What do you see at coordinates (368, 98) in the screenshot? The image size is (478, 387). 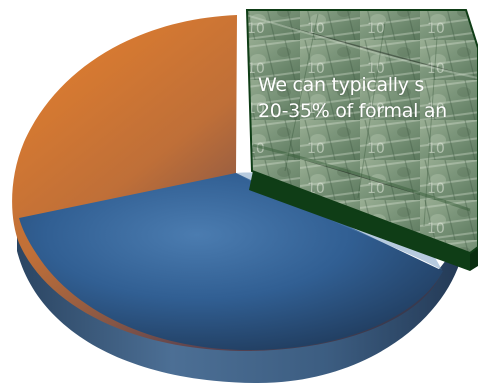 I see `money-caption: We can typically s 20-35% of formal an` at bounding box center [368, 98].